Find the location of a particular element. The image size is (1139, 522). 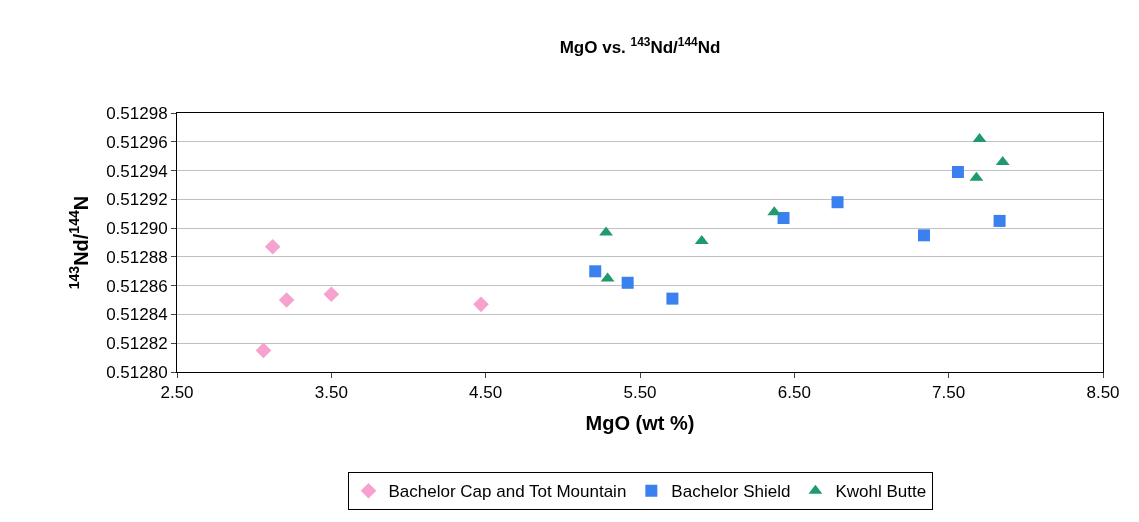

x-tick-label: 7.50 is located at coordinates (949, 393).